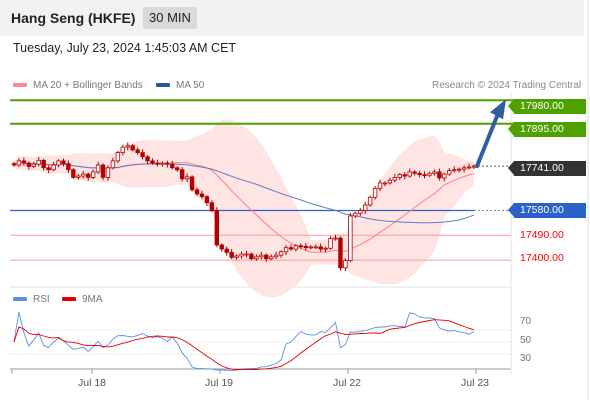  I want to click on rsi-tick-50: 50, so click(526, 340).